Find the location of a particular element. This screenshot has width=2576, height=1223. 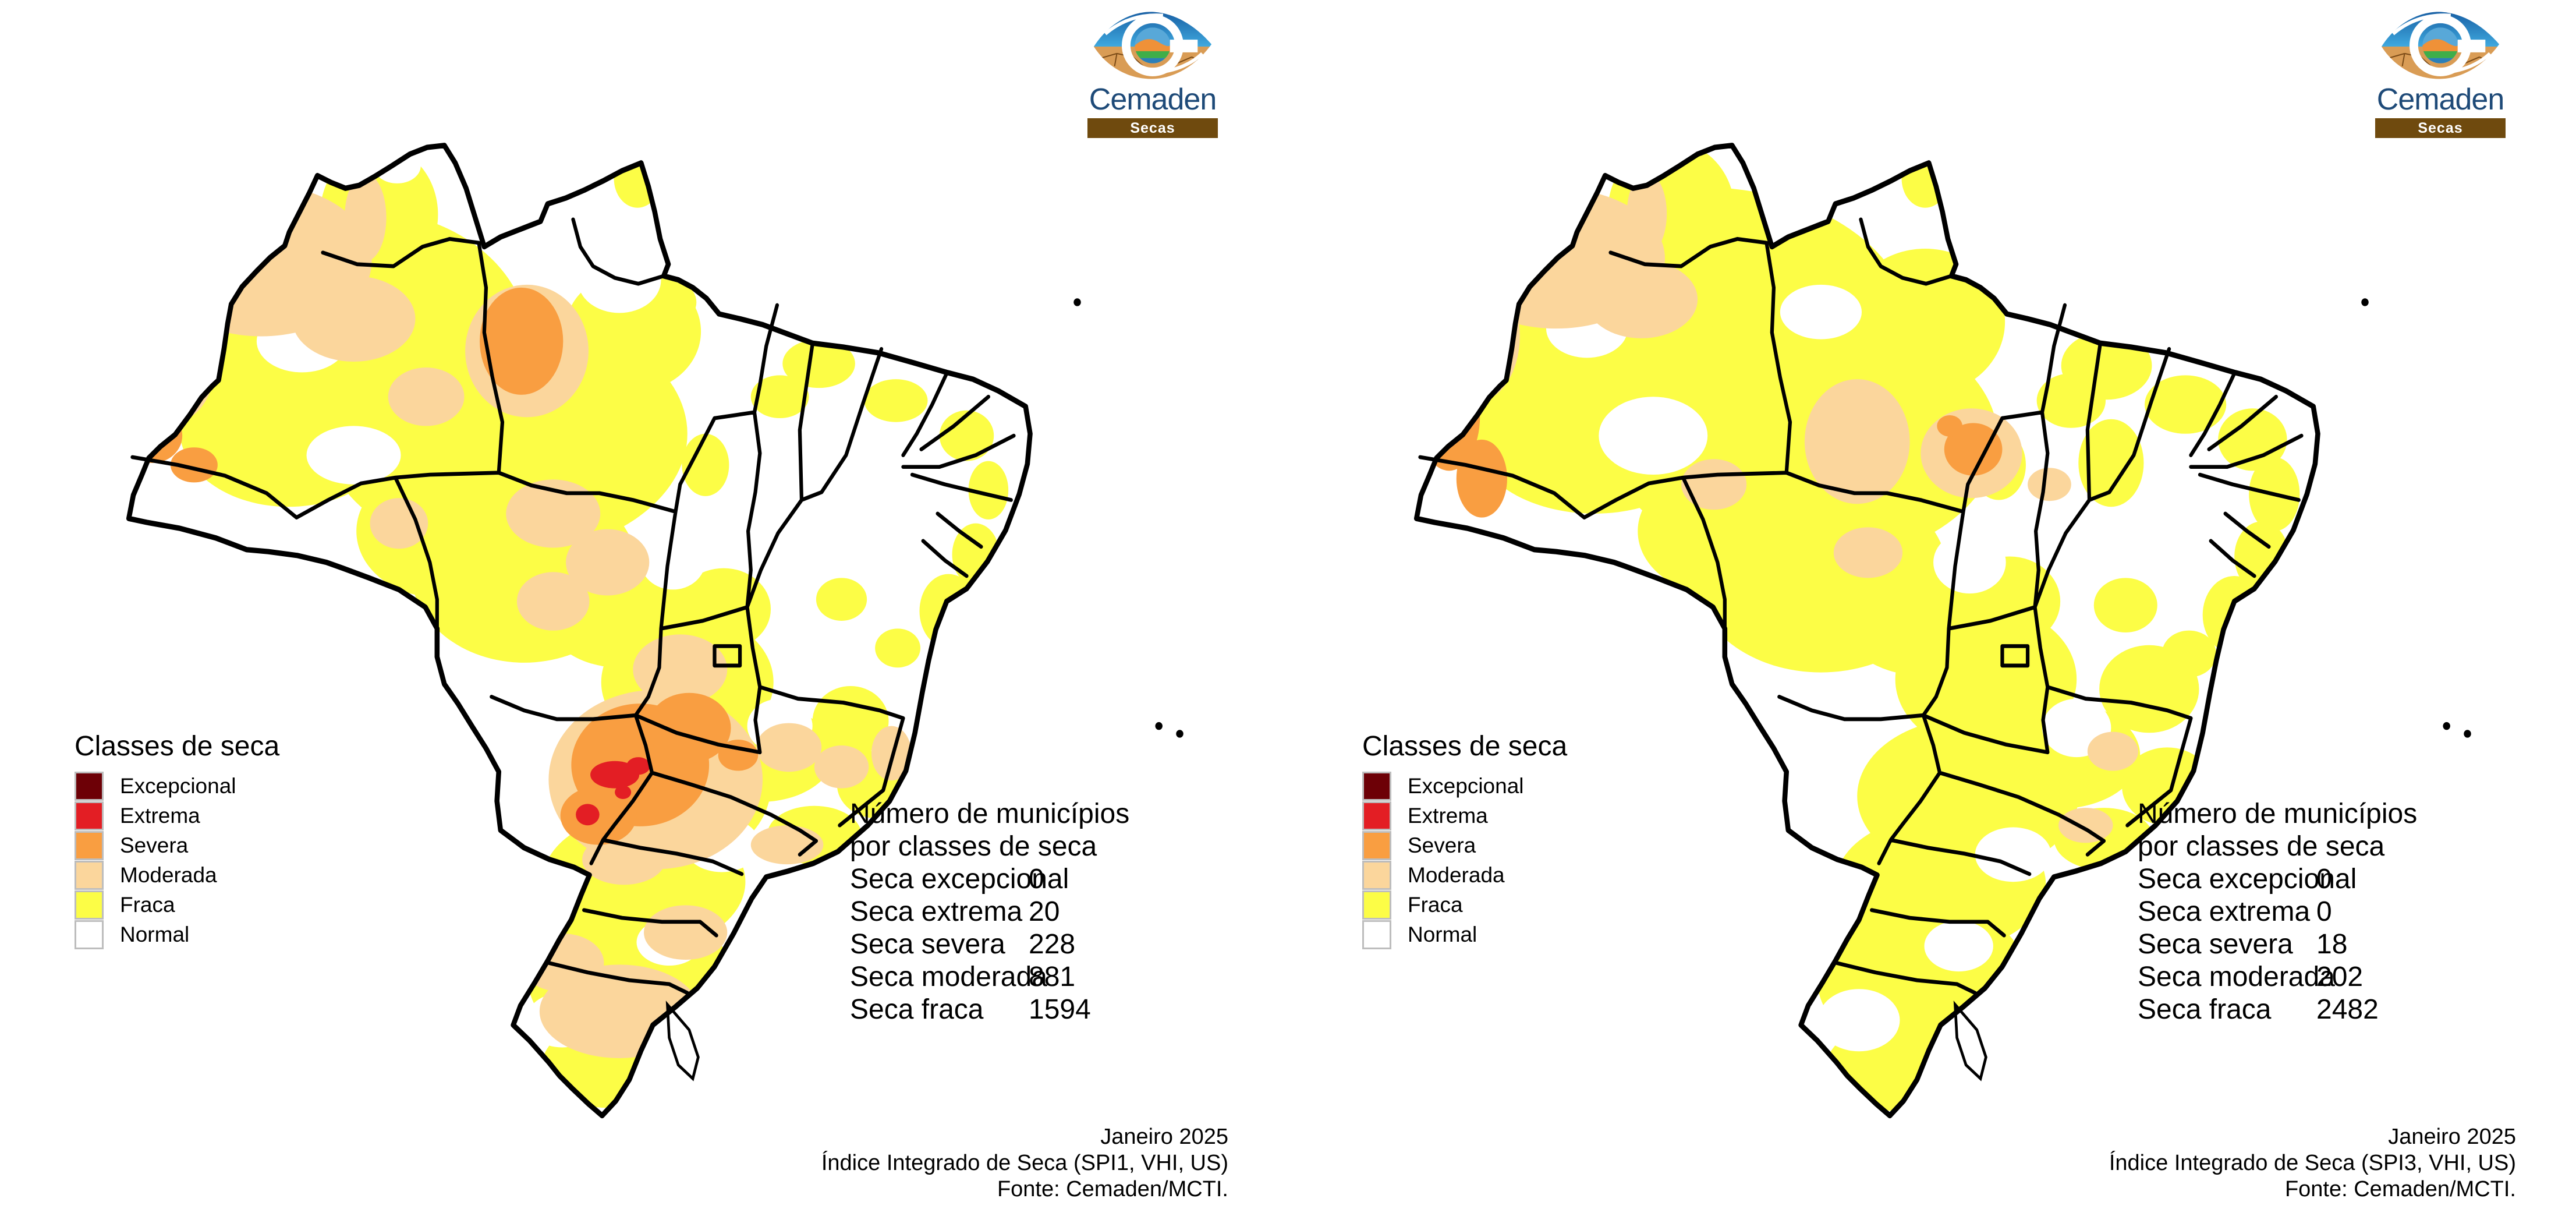

layer-normal-patches is located at coordinates (1828, 668).